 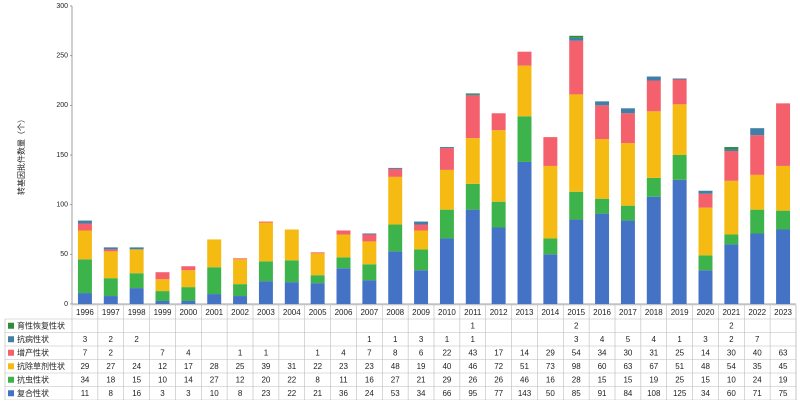 What do you see at coordinates (163, 312) in the screenshot?
I see `x-tick-label: 1999` at bounding box center [163, 312].